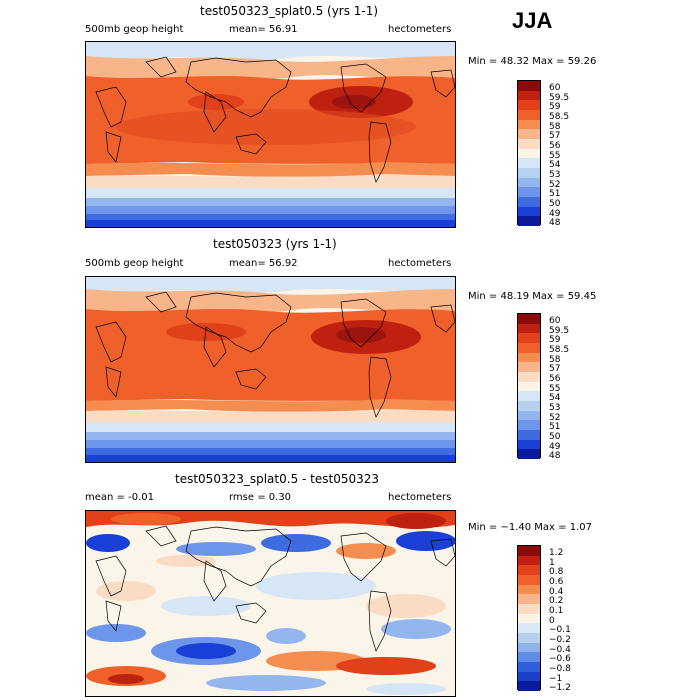  Describe the element at coordinates (555, 214) in the screenshot. I see `panel1-tick-label: 49` at that location.